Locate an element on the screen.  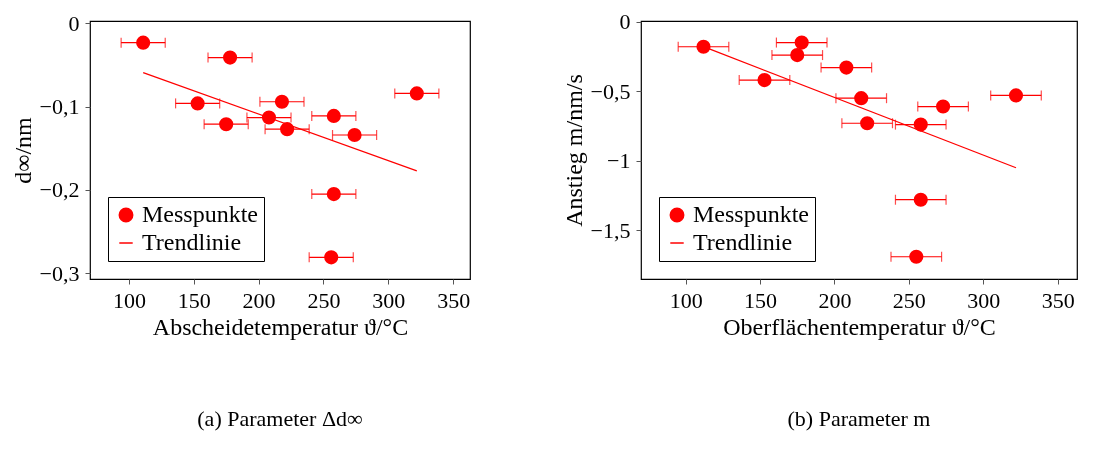
text: (b) Parameter m is located at coordinates (859, 418).